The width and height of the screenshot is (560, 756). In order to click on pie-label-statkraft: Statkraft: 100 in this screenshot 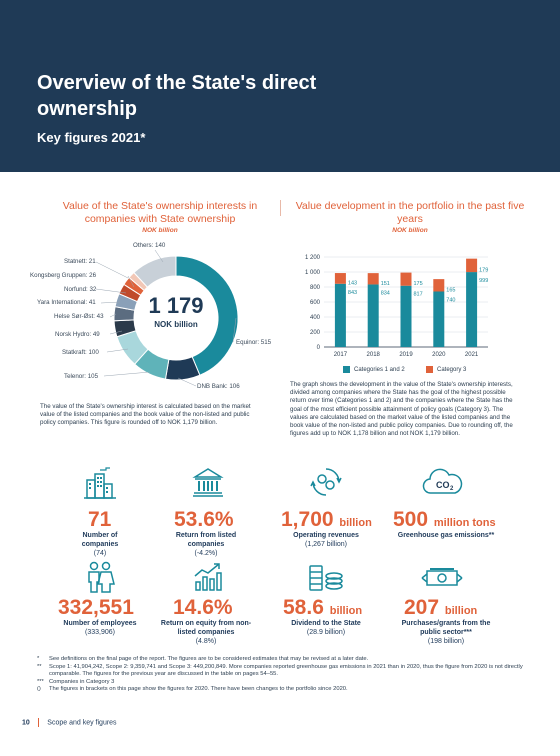, I will do `click(80, 352)`.